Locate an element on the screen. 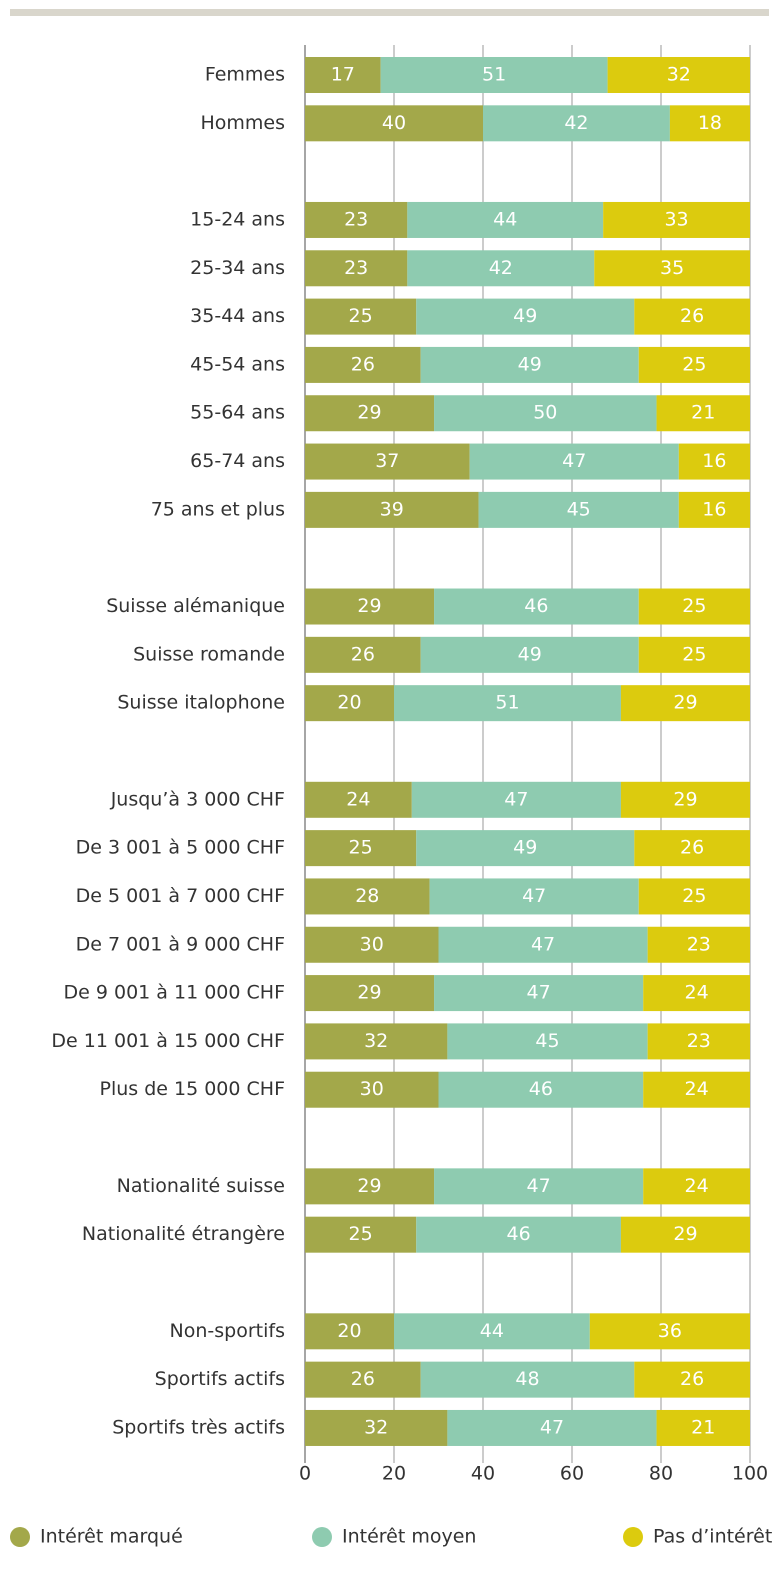  value-label: 39 is located at coordinates (392, 509).